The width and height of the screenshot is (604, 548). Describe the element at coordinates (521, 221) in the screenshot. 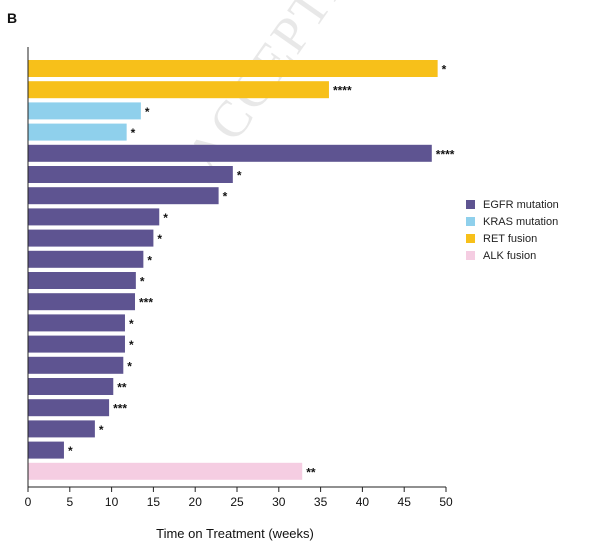

I see `legend-label: KRAS mutation` at that location.